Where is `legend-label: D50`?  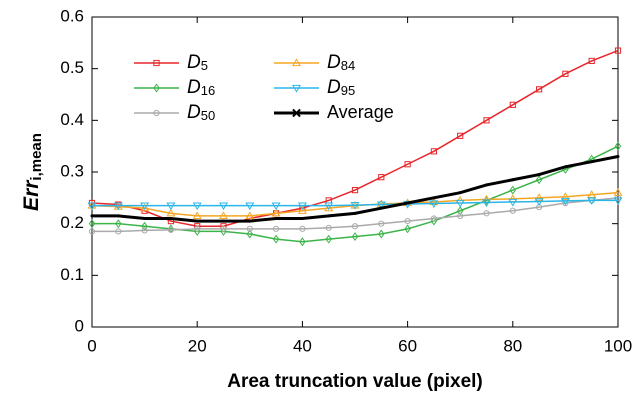
legend-label: D50 is located at coordinates (201, 112).